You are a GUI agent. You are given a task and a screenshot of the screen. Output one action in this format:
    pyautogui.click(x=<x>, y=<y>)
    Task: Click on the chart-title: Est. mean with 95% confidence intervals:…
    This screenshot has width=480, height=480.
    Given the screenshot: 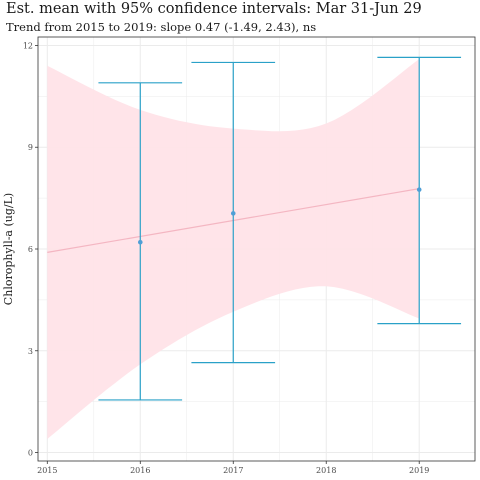 What is the action you would take?
    pyautogui.click(x=214, y=9)
    